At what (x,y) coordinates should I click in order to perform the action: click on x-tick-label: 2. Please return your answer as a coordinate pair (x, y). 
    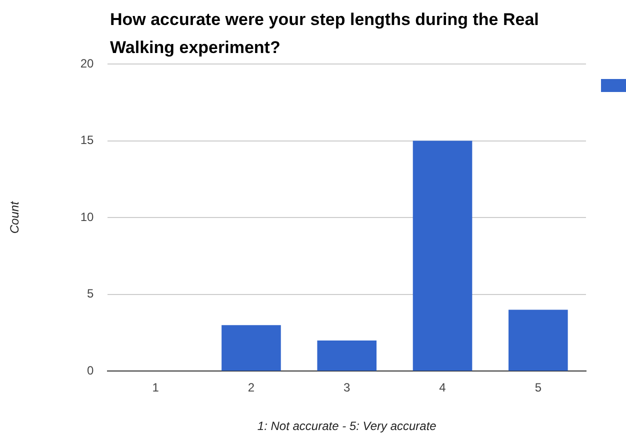
    Looking at the image, I should click on (251, 387).